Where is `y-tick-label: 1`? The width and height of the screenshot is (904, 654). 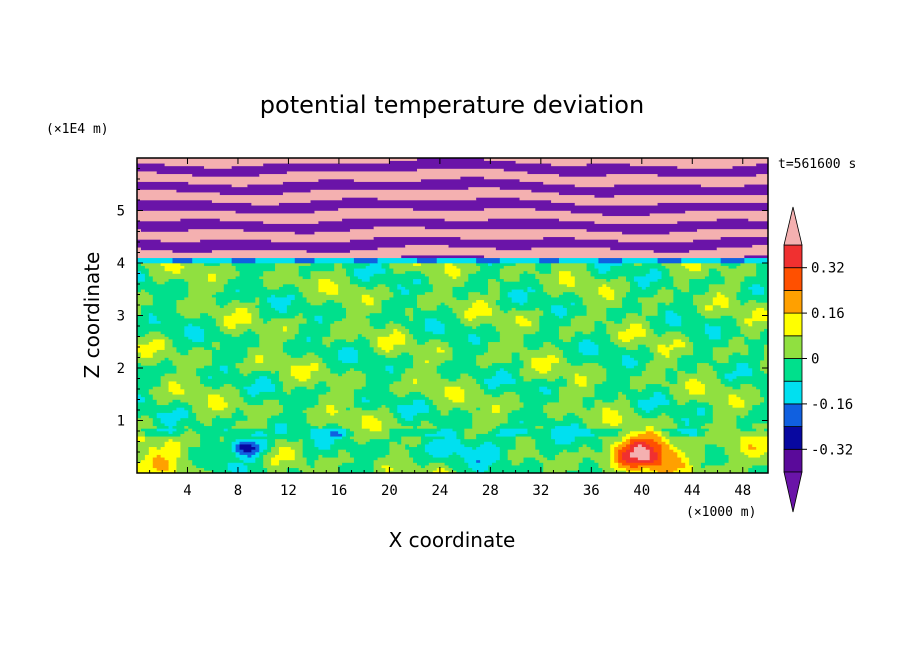
y-tick-label: 1 is located at coordinates (121, 422).